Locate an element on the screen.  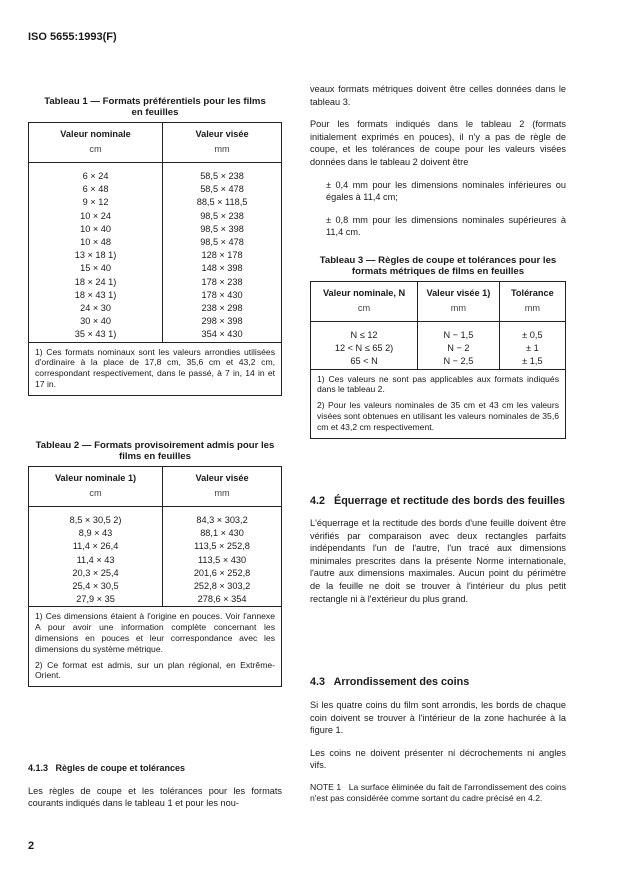
header-row: Valeur nominale cm Valeur visée mm is located at coordinates (155, 142).